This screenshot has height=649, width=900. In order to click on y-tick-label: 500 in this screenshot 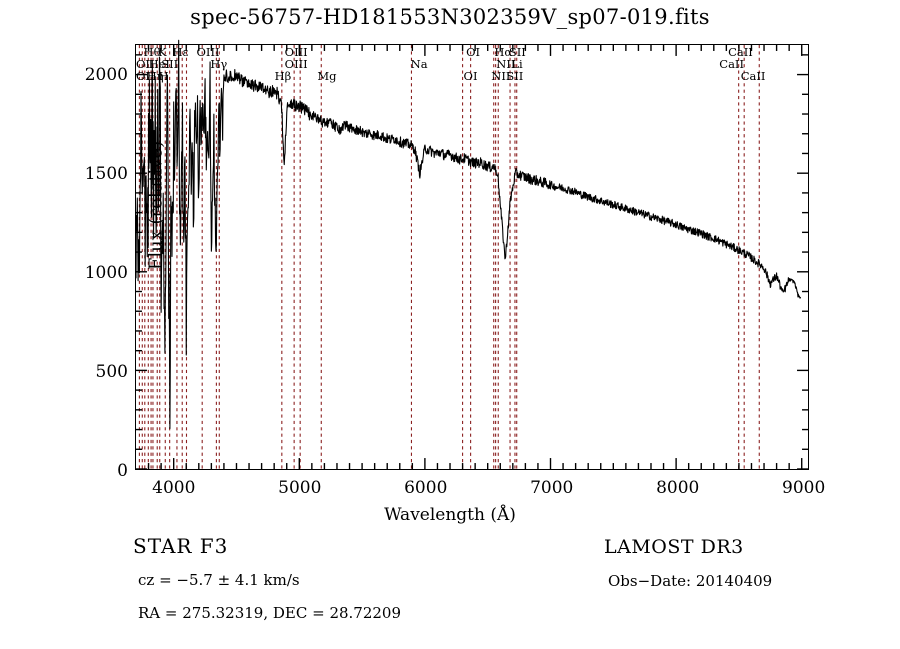, I will do `click(111, 371)`.